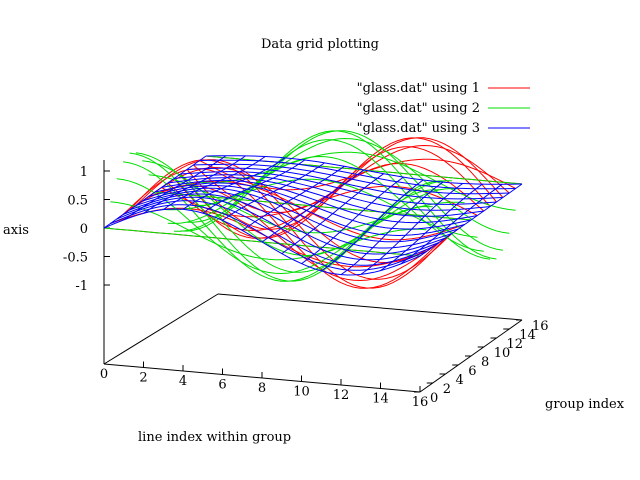  I want to click on z-tick-label: 0, so click(84, 229).